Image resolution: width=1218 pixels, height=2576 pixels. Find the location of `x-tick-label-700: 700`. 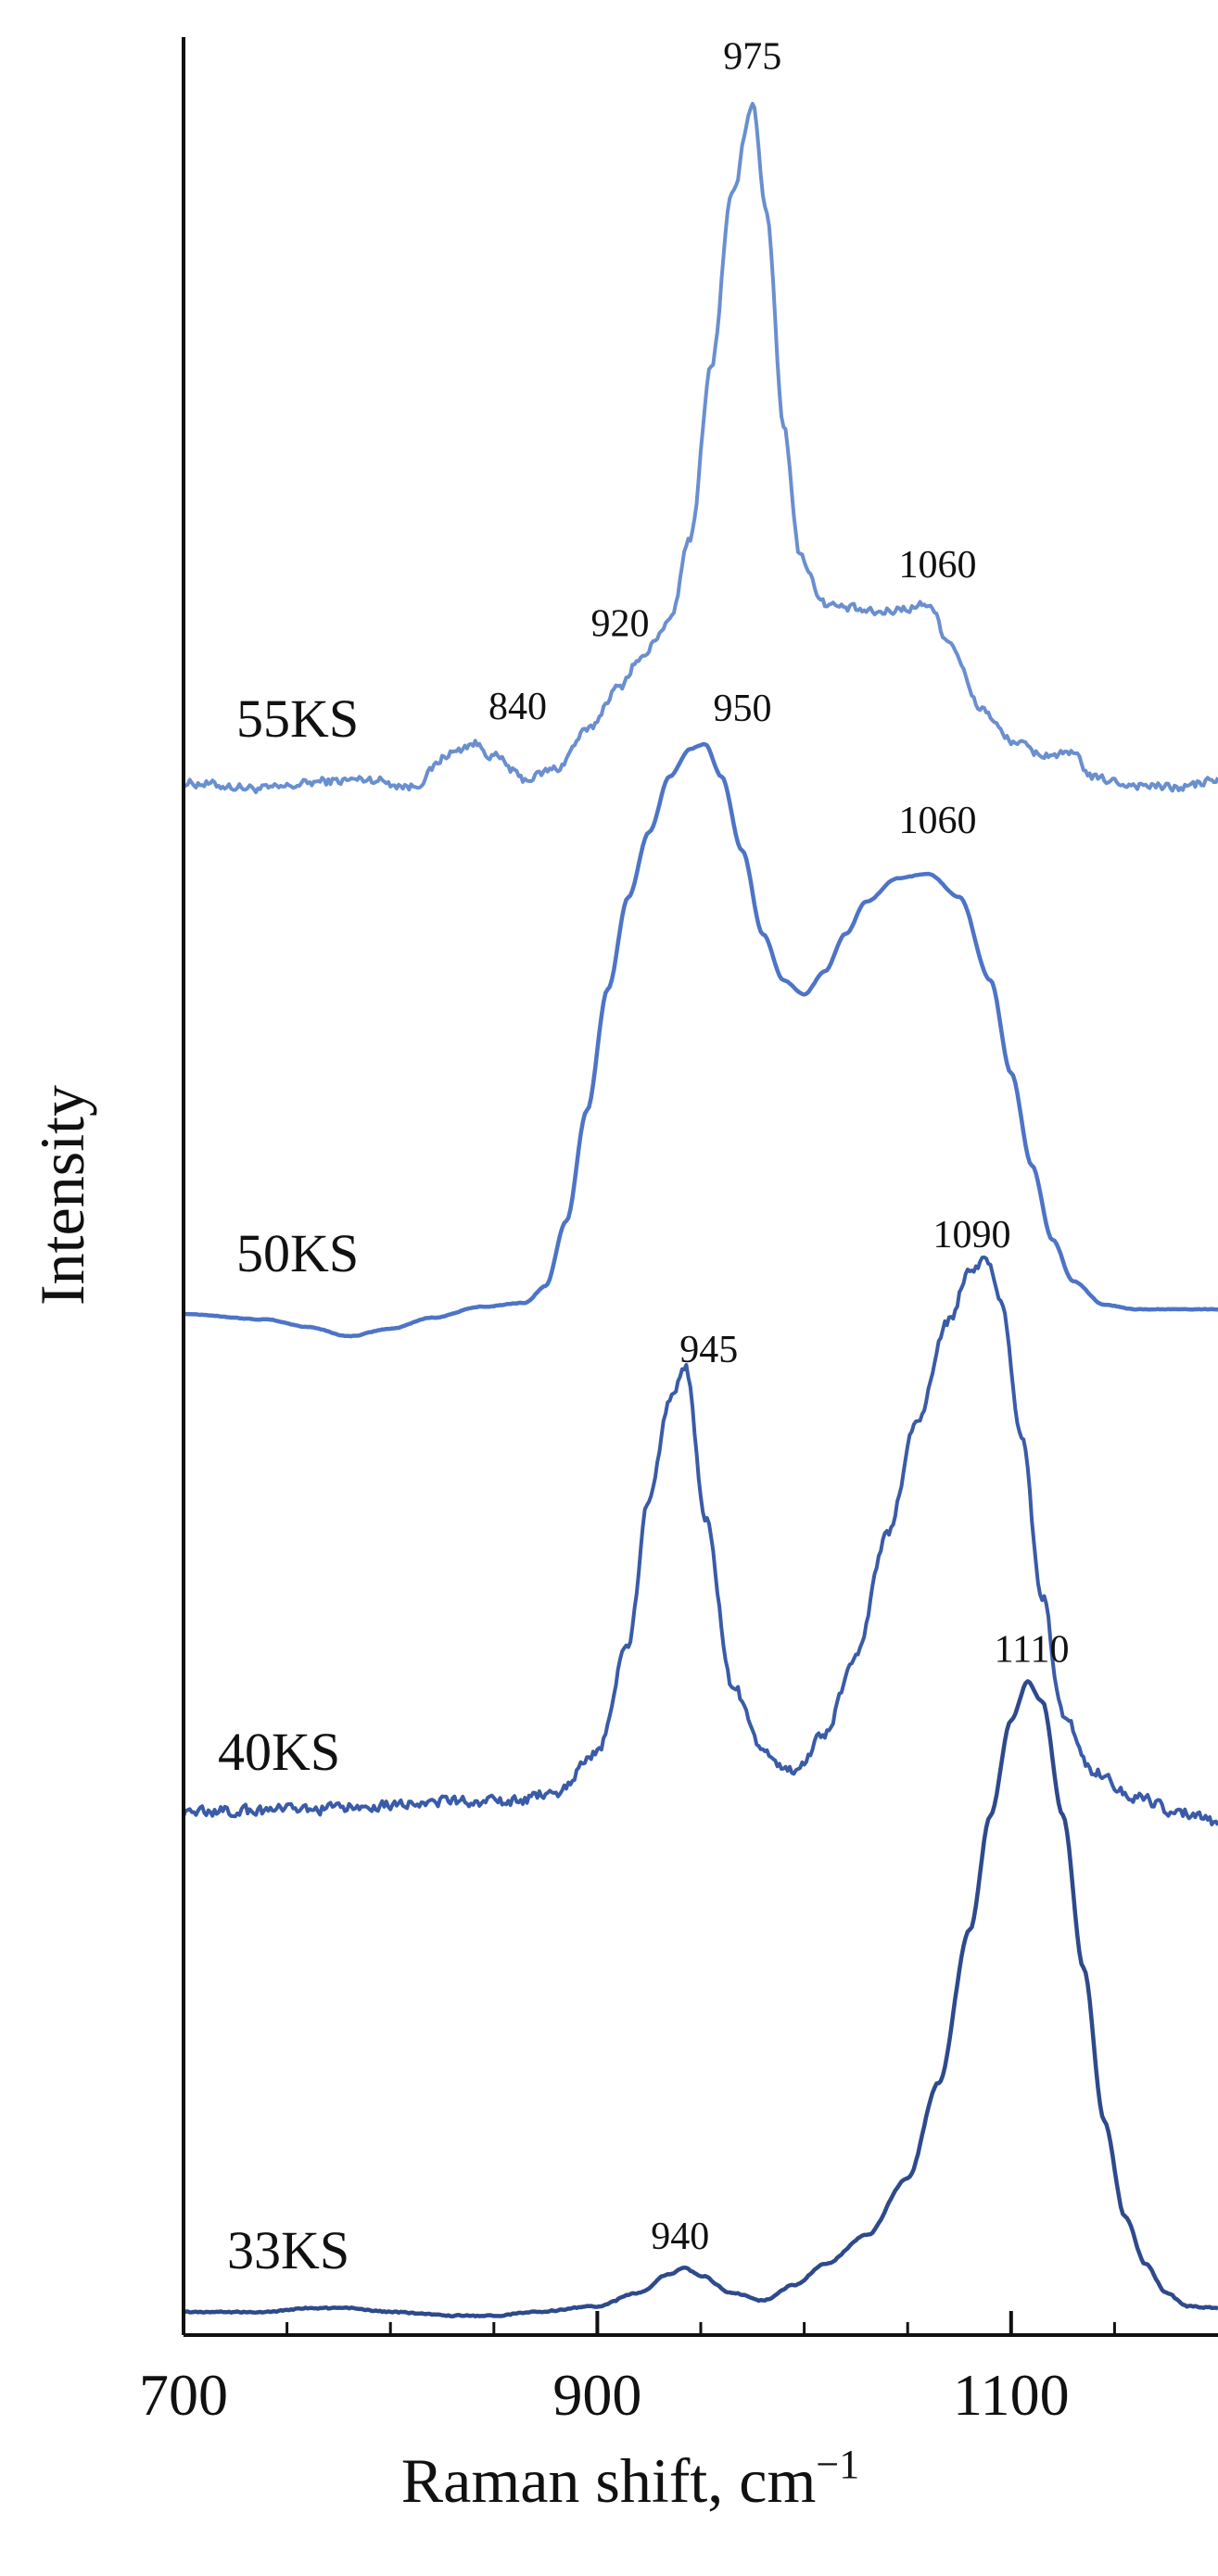

x-tick-label-700: 700 is located at coordinates (183, 2395).